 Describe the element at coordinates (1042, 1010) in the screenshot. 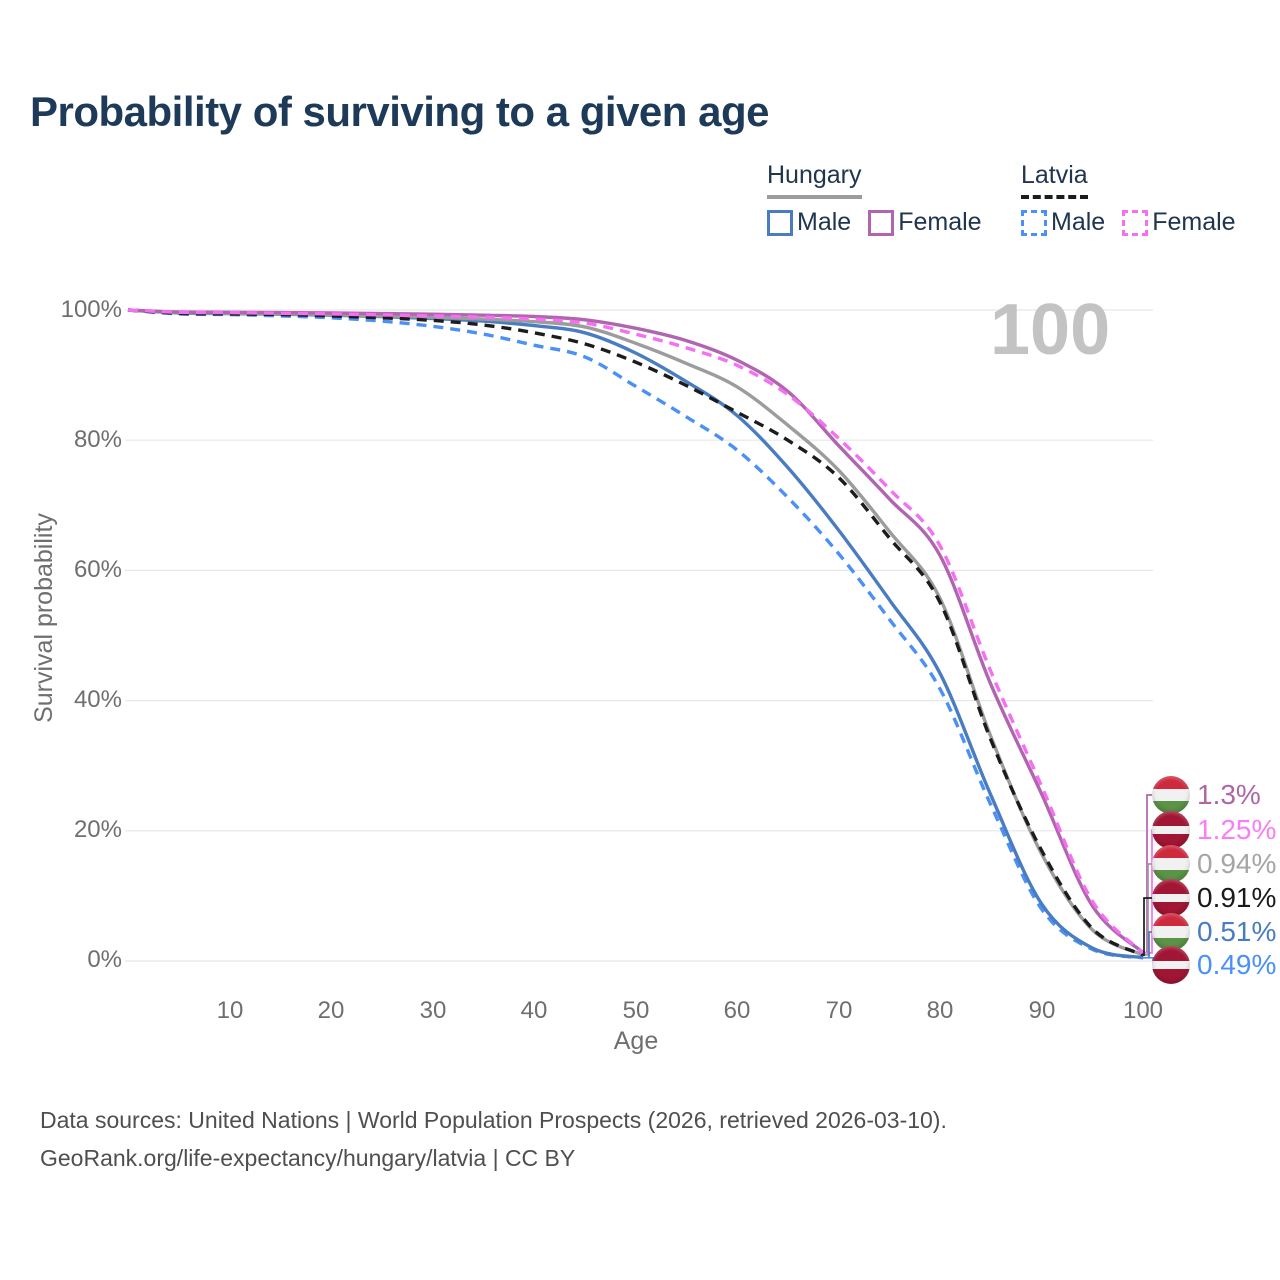

I see `x-tick-label: 90` at that location.